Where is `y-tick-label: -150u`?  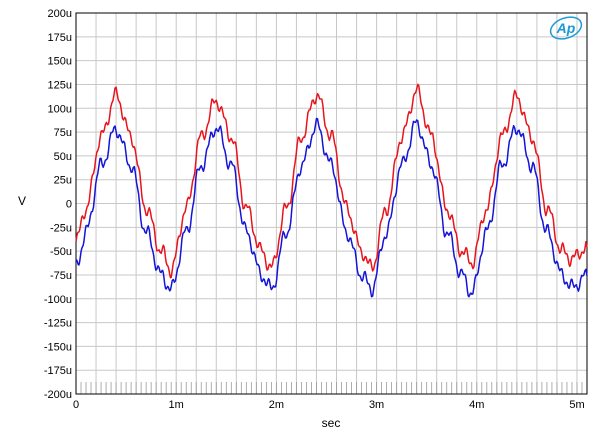 y-tick-label: -150u is located at coordinates (58, 347).